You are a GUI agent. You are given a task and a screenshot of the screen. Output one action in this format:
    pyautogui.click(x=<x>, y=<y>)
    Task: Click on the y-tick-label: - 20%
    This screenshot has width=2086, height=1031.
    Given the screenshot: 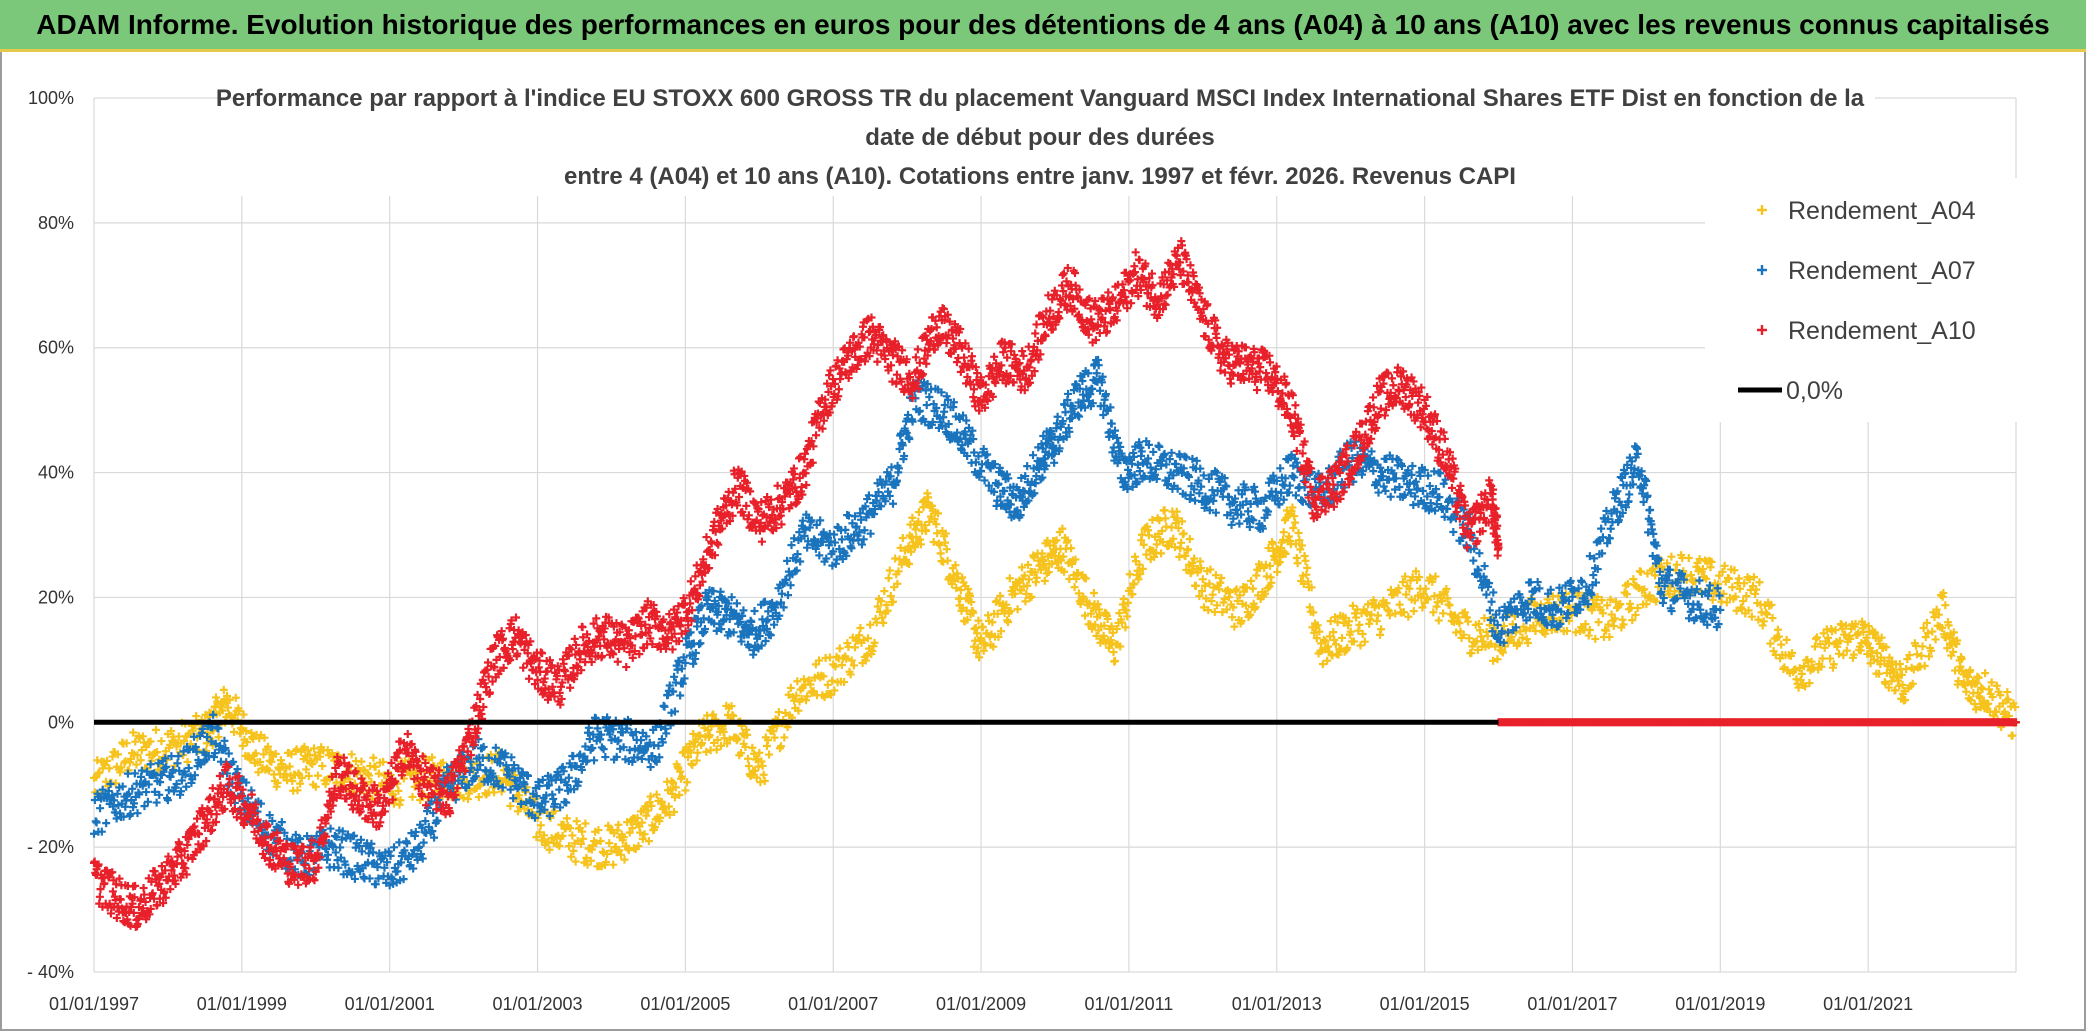 What is the action you would take?
    pyautogui.click(x=50, y=847)
    